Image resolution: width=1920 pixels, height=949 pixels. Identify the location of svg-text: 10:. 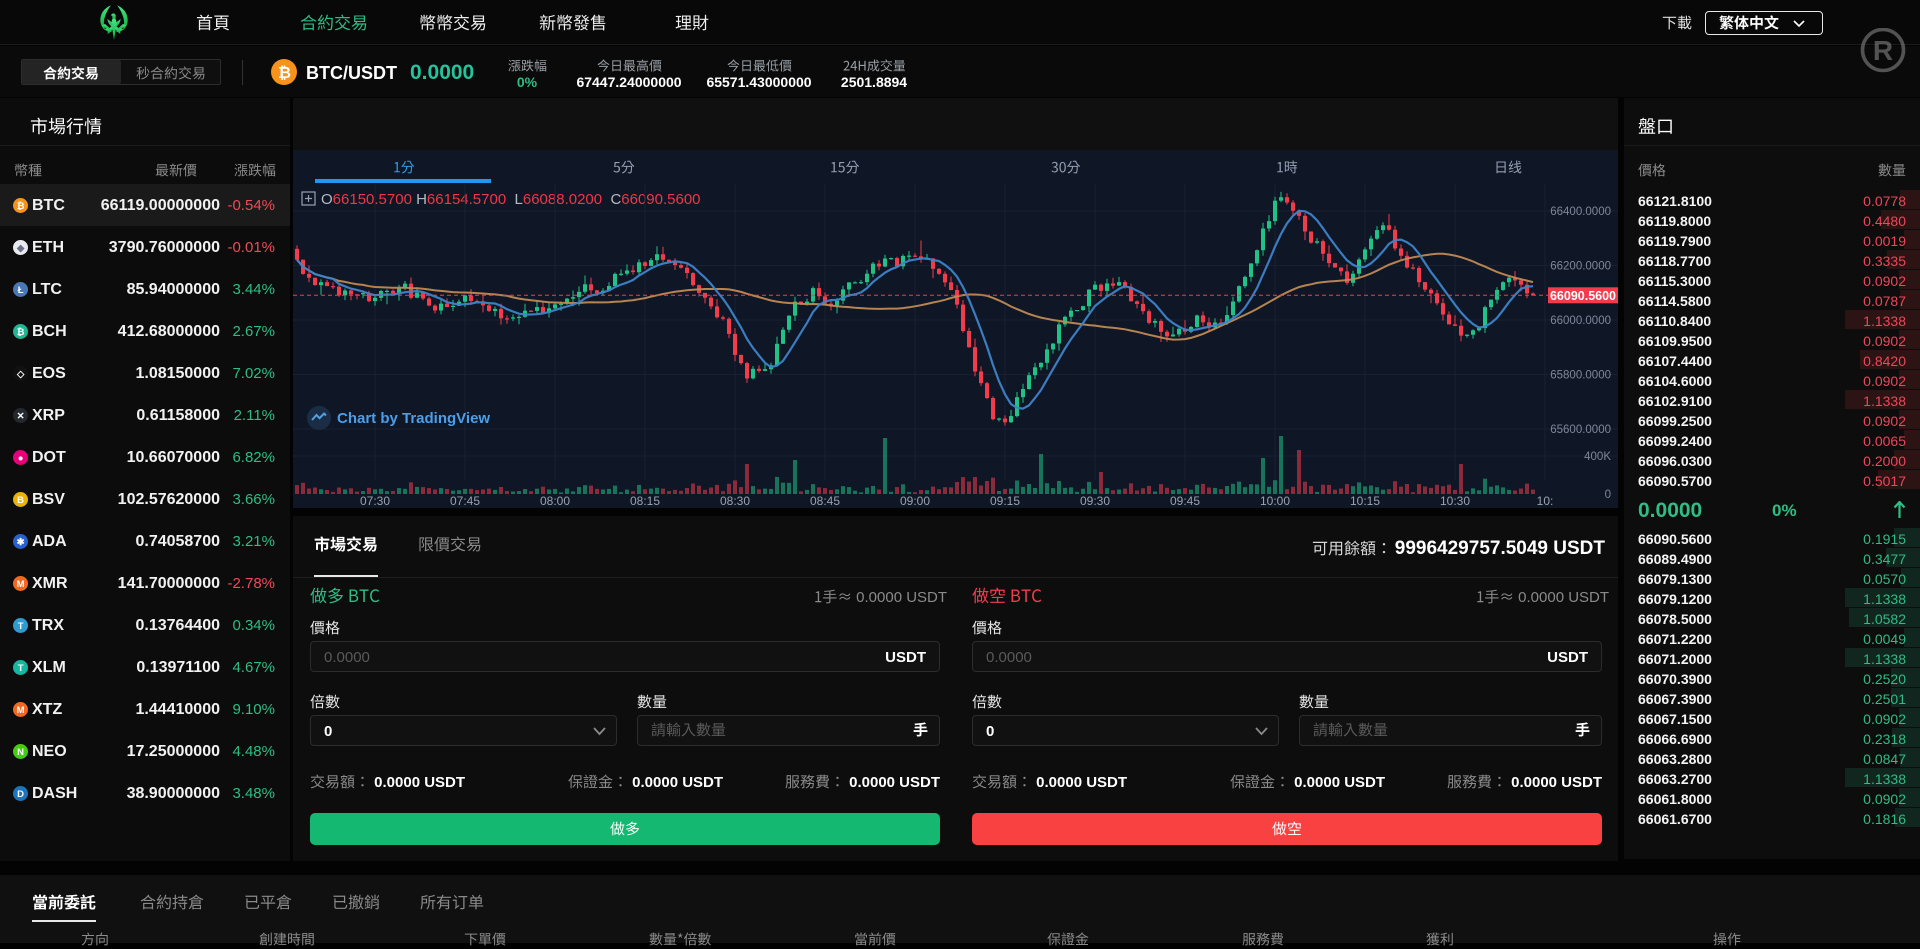
(1545, 501).